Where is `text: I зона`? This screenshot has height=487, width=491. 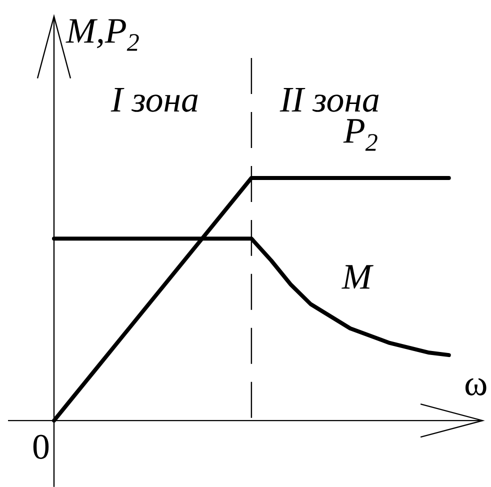
text: I зона is located at coordinates (154, 100).